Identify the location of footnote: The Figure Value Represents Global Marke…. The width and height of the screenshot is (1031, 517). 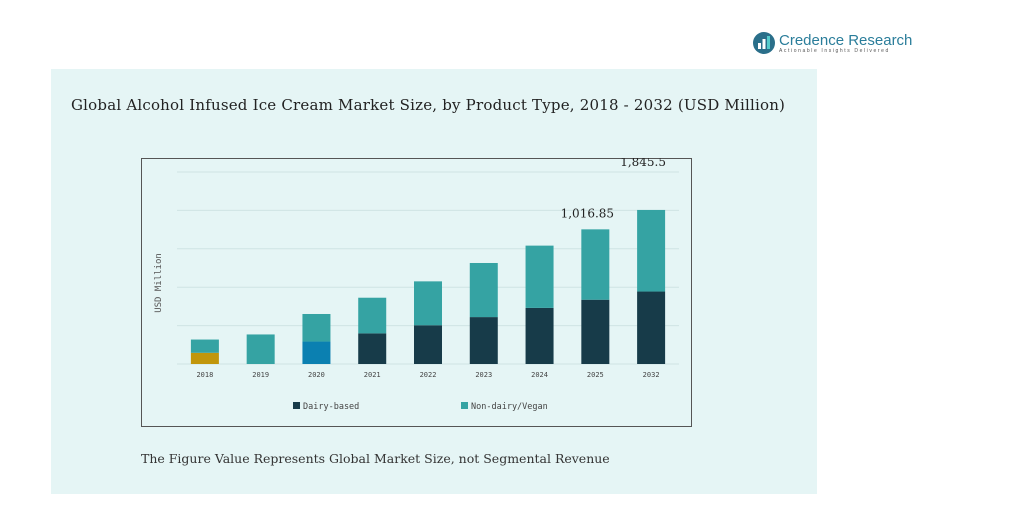
(375, 458).